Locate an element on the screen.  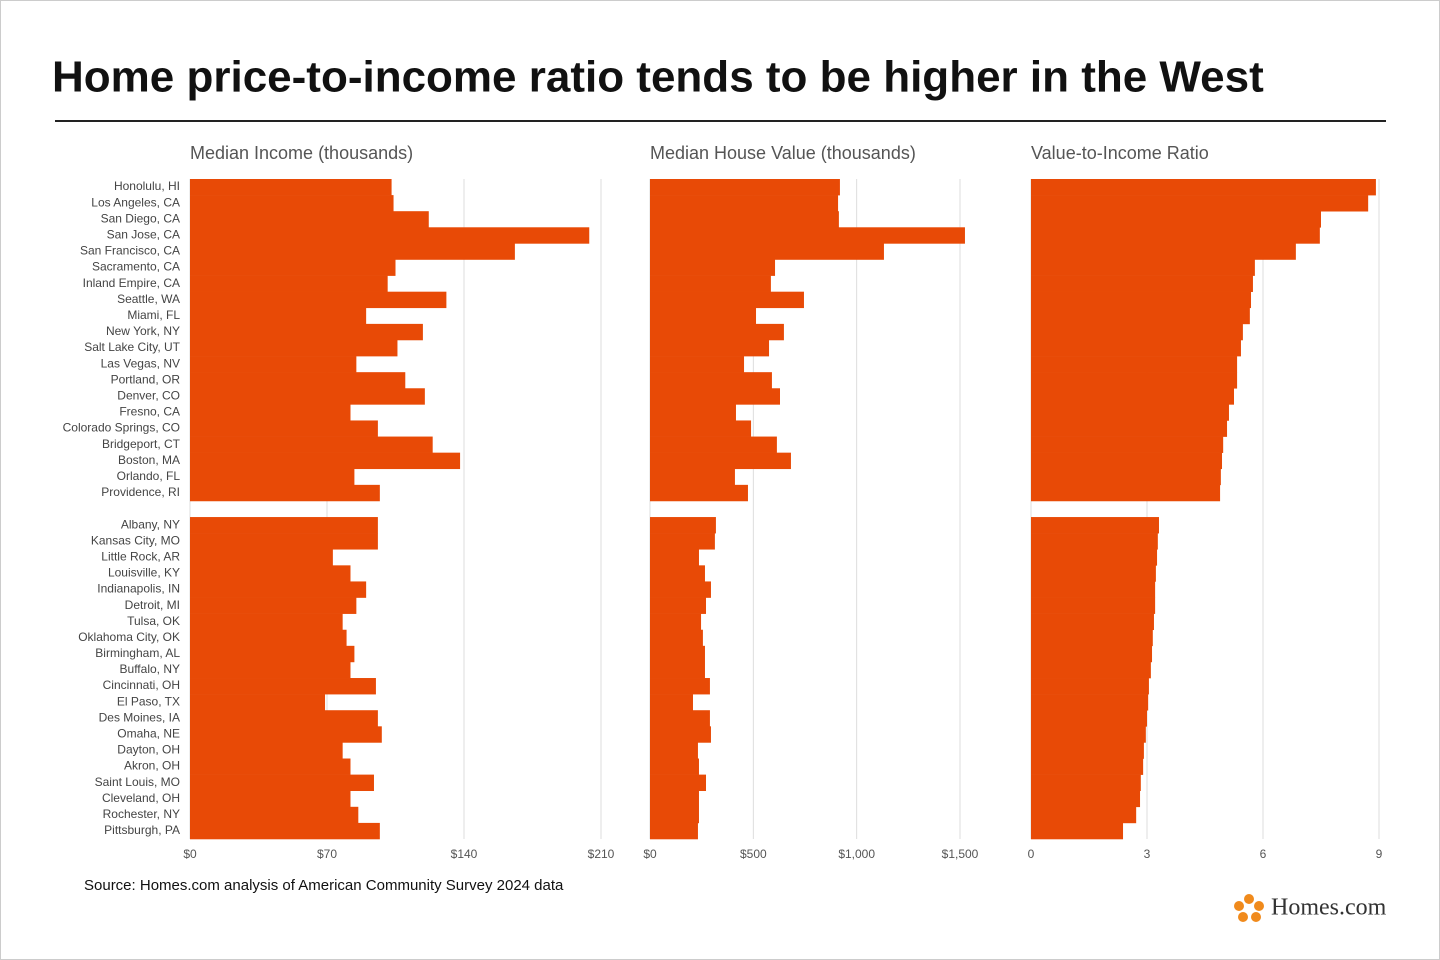
y-tick-label: Los Angeles, CA is located at coordinates (135, 202).